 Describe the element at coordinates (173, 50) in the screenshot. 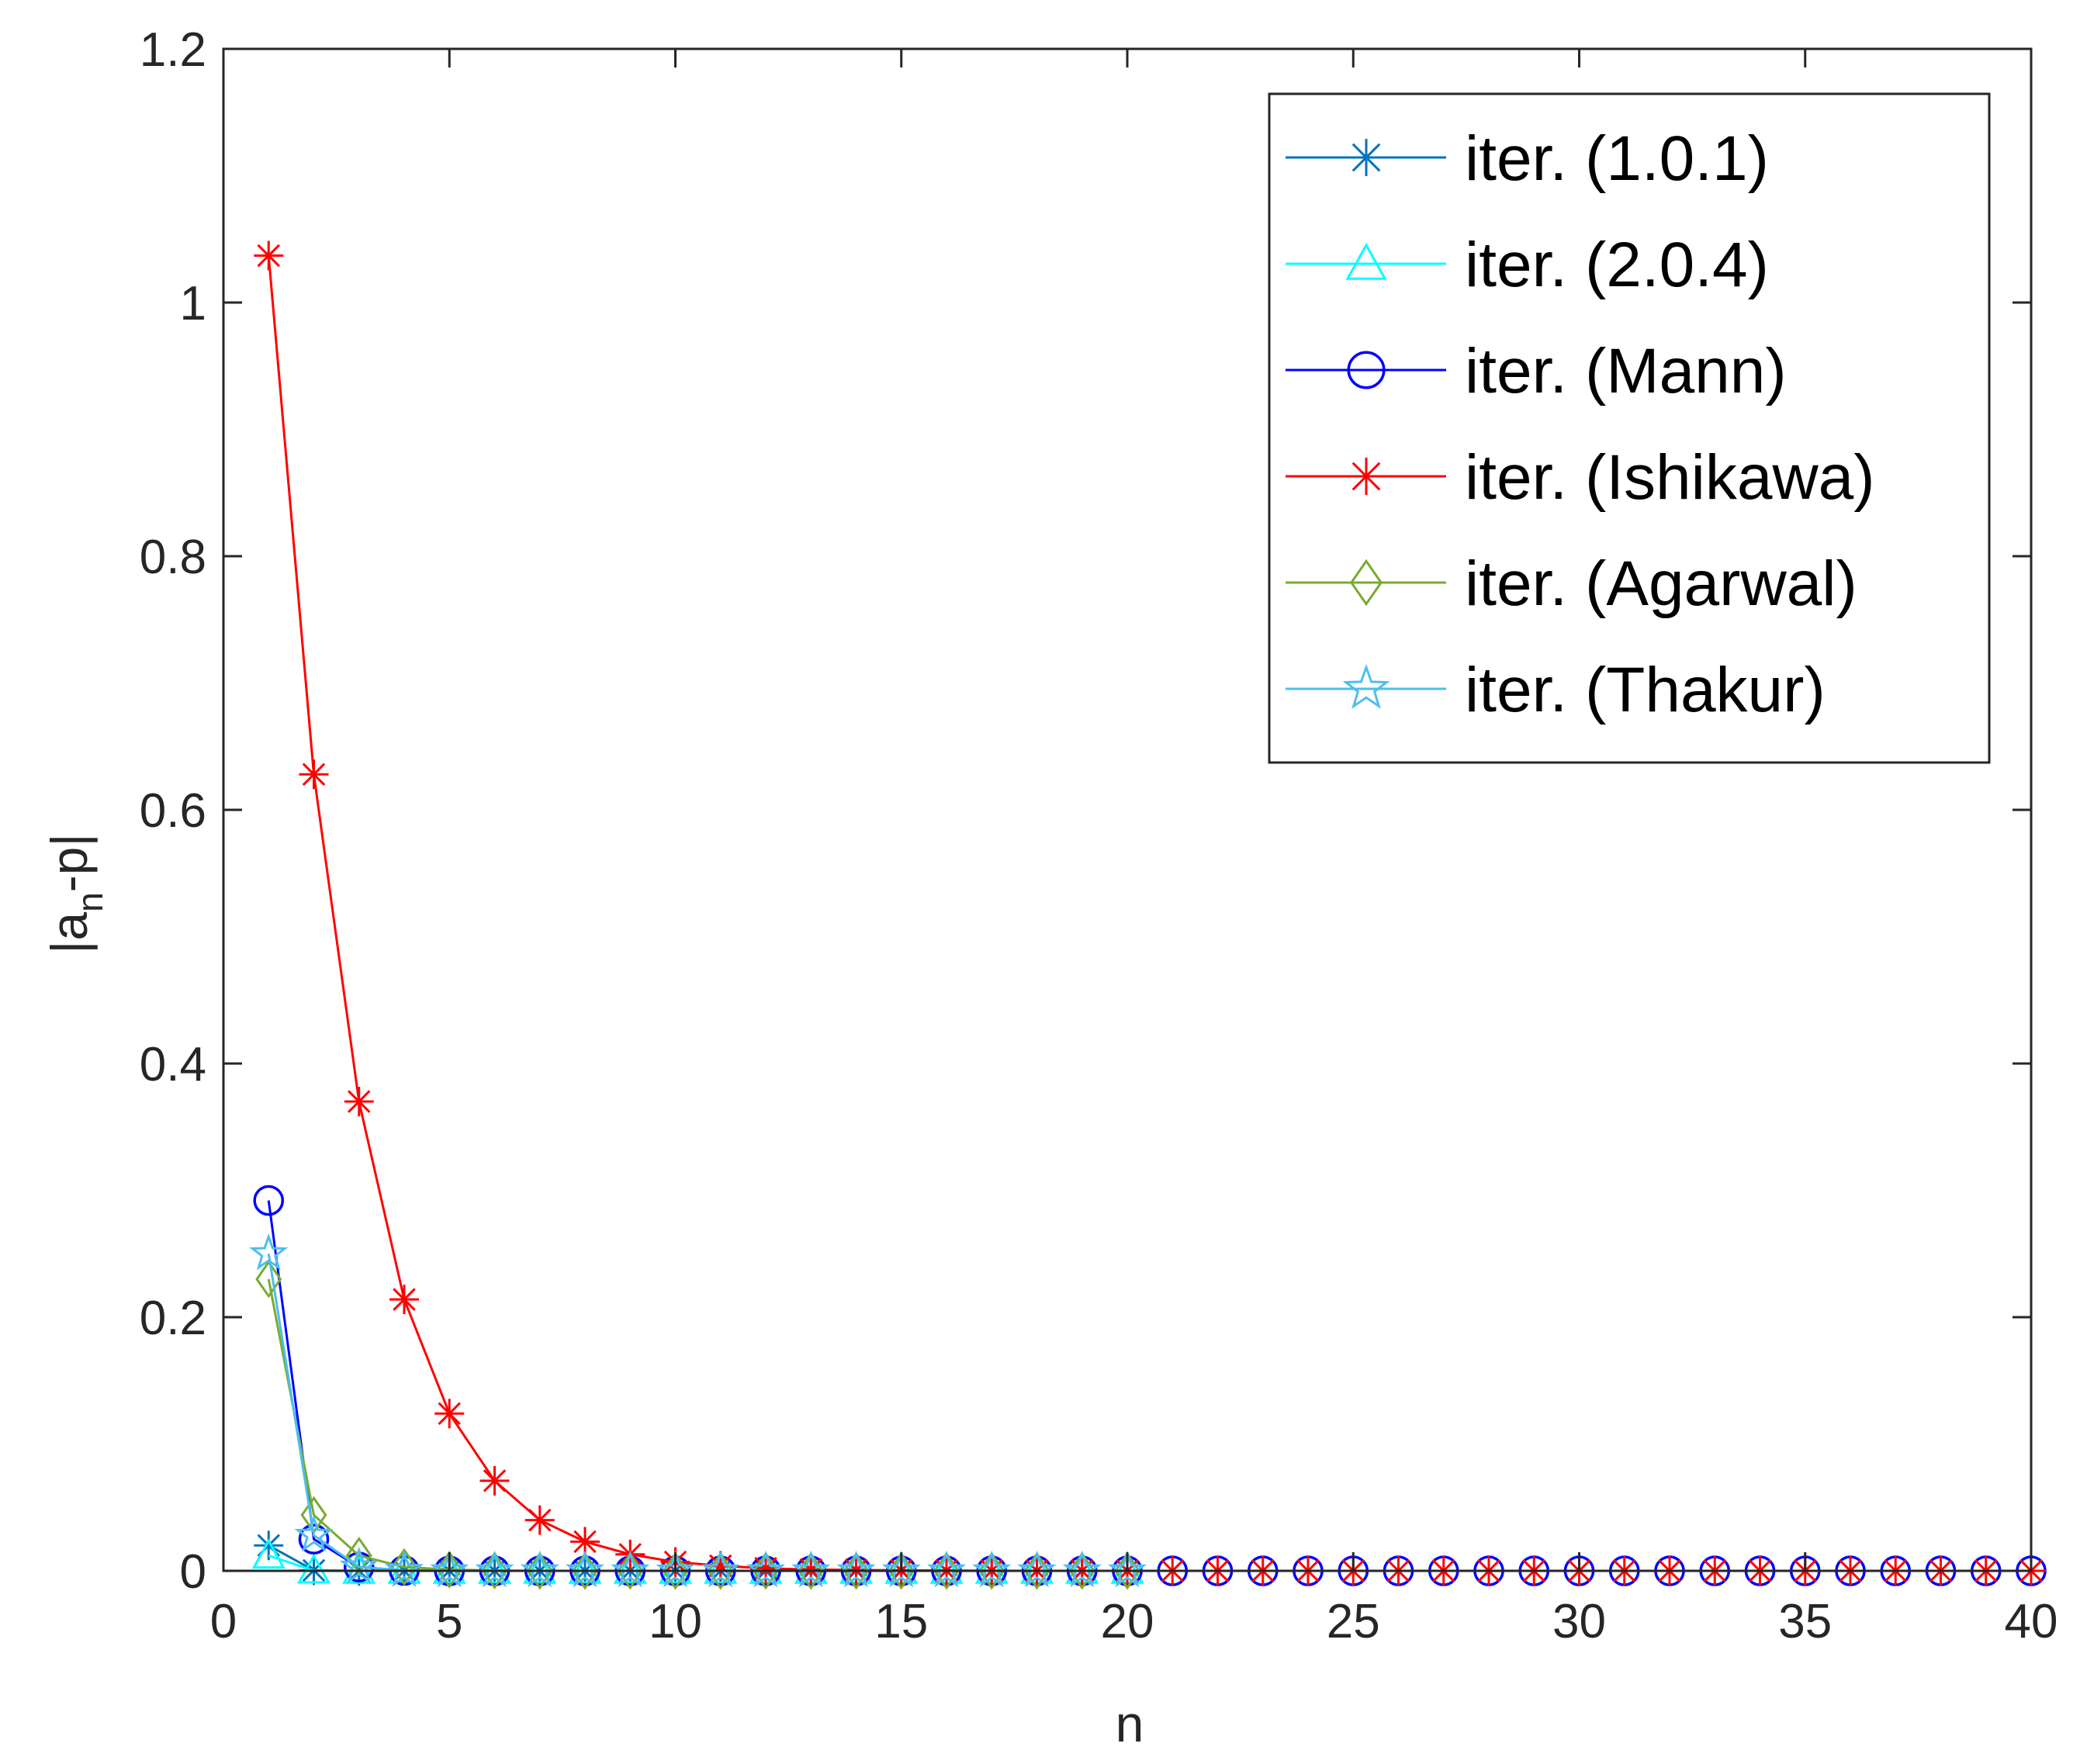

I see `y-tick-label-1.2: 1.2` at that location.